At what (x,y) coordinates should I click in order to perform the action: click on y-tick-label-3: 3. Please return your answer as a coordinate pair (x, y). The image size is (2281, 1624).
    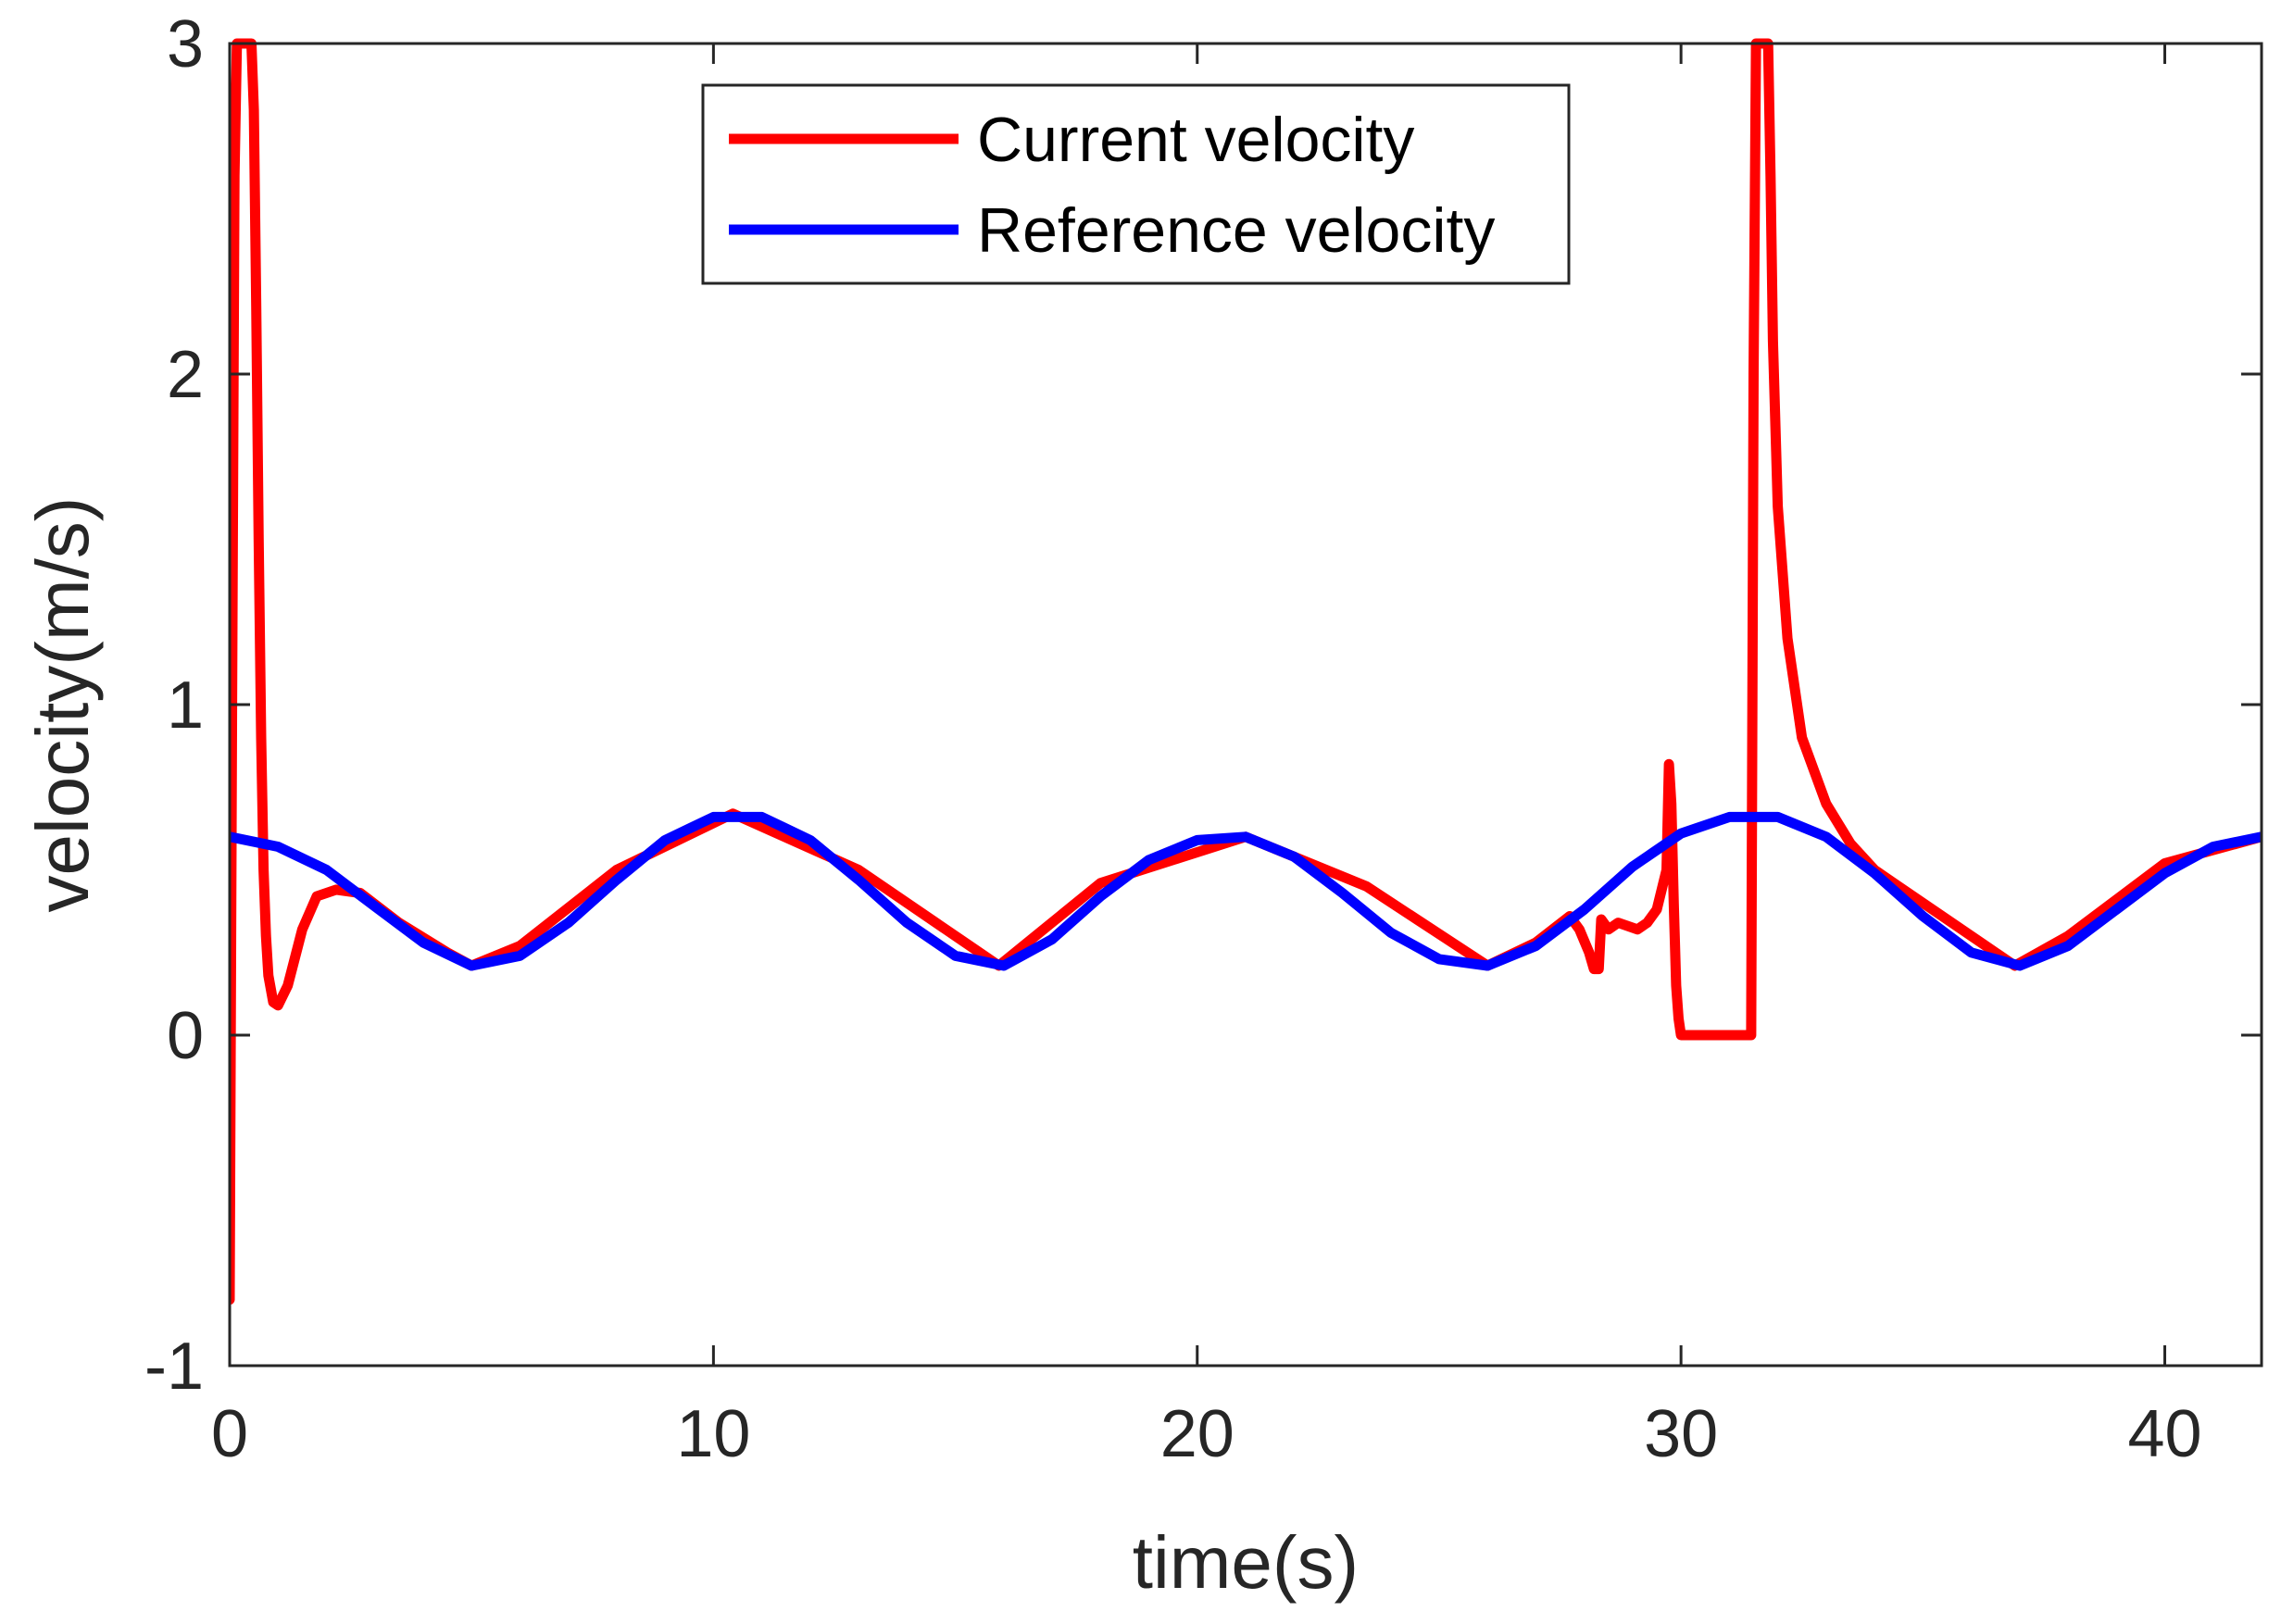
    Looking at the image, I should click on (185, 44).